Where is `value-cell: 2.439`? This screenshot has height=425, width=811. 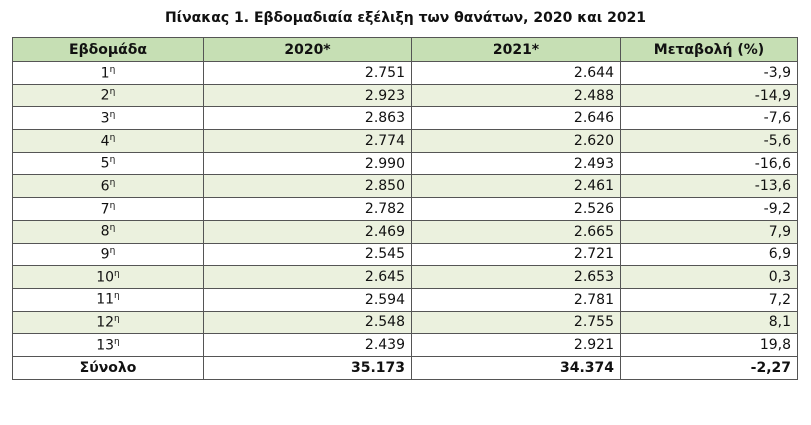
value-cell: 2.439 is located at coordinates (307, 345).